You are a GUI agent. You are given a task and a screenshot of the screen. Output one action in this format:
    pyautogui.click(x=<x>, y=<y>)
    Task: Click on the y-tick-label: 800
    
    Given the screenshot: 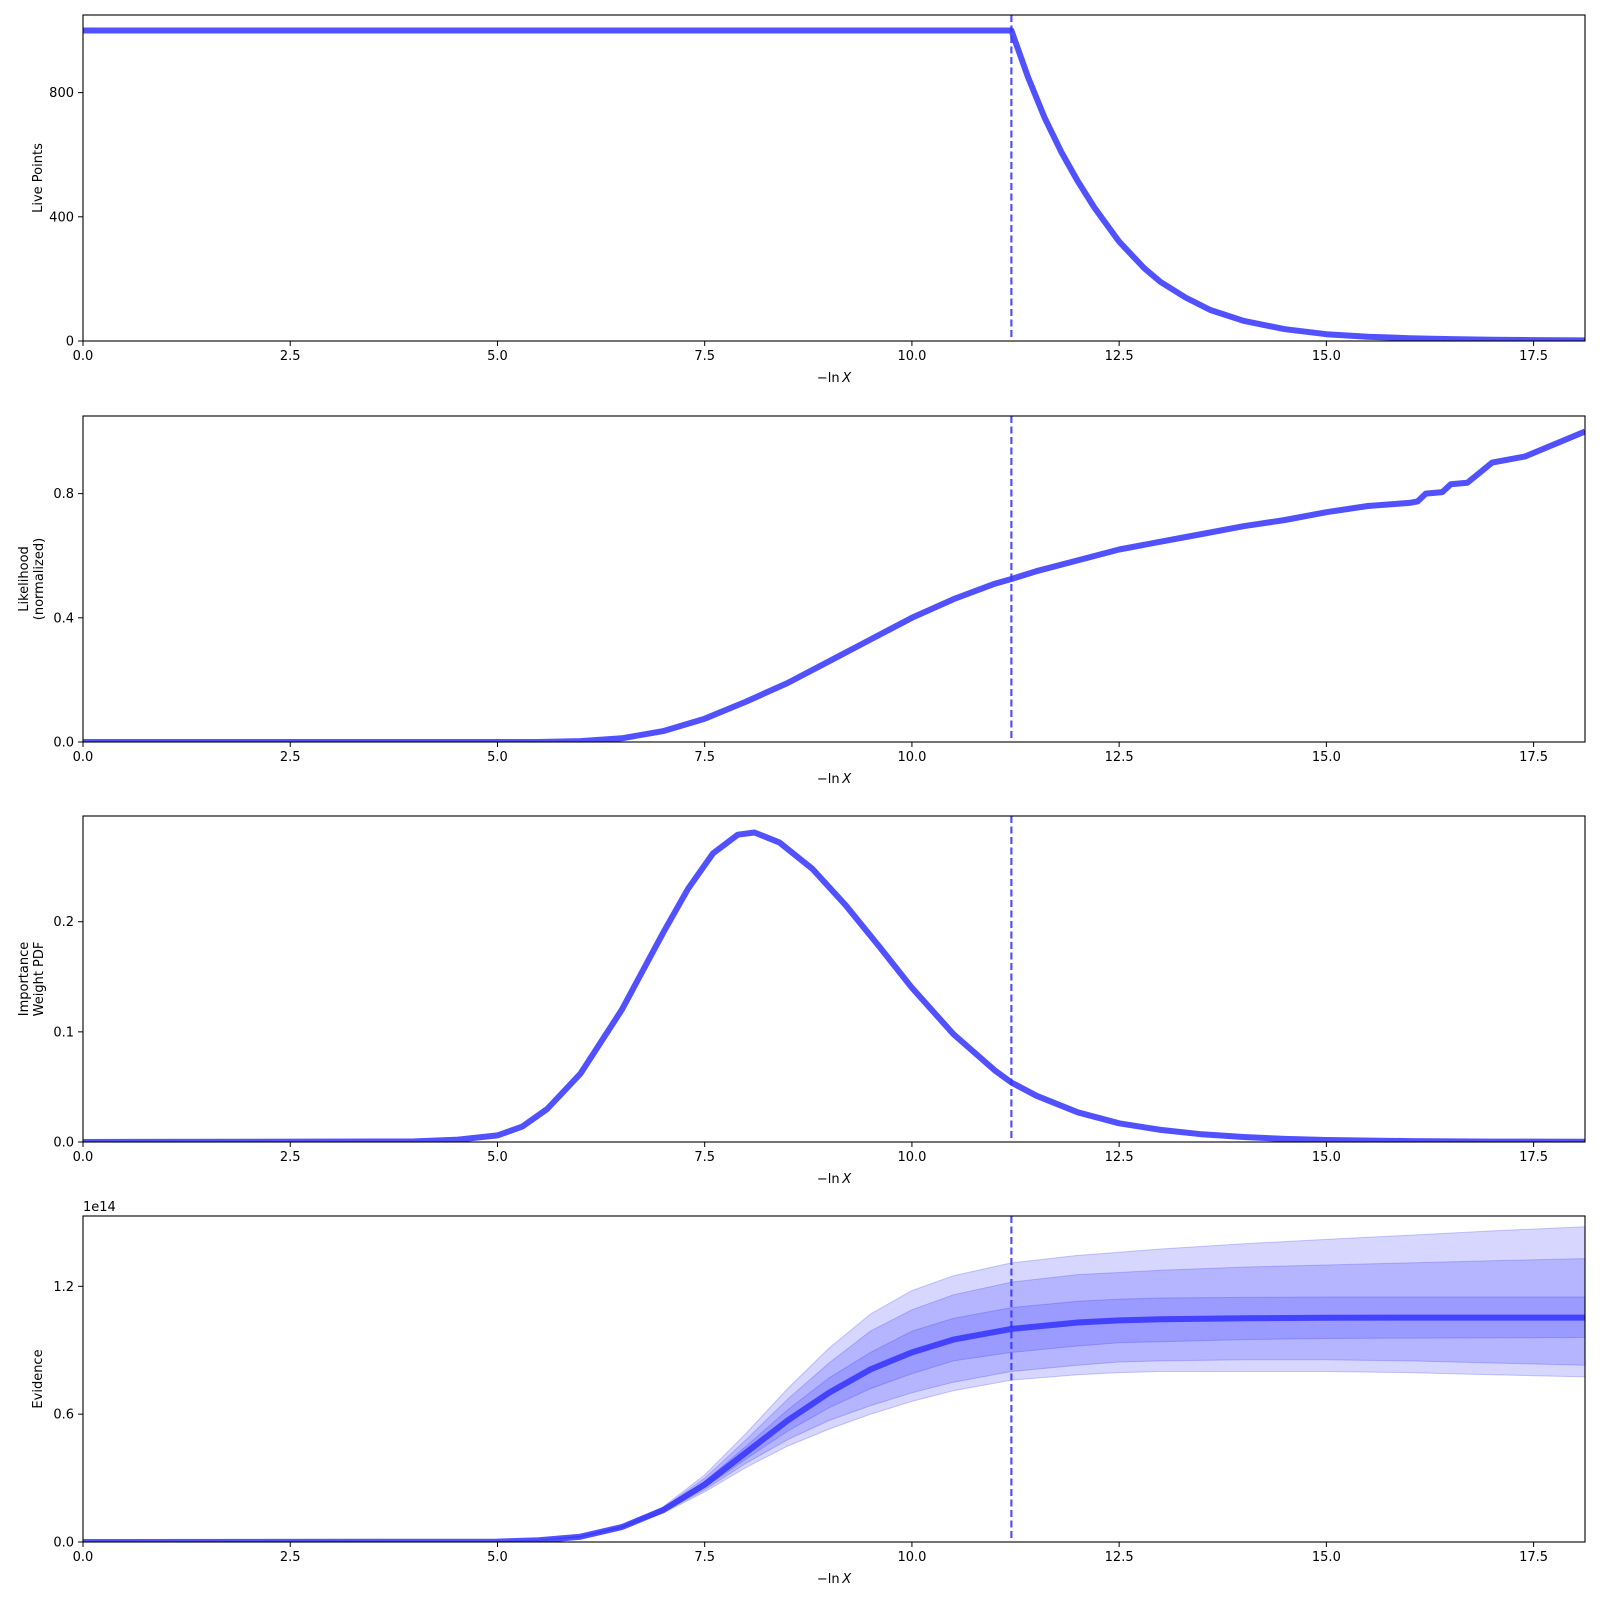 What is the action you would take?
    pyautogui.click(x=61, y=93)
    